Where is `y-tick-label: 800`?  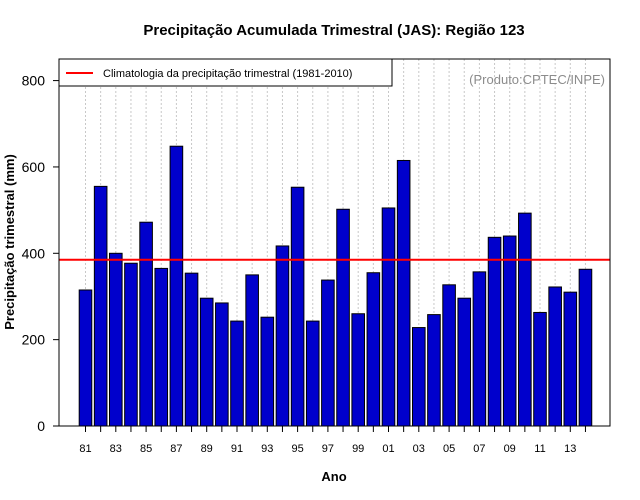 y-tick-label: 800 is located at coordinates (34, 81).